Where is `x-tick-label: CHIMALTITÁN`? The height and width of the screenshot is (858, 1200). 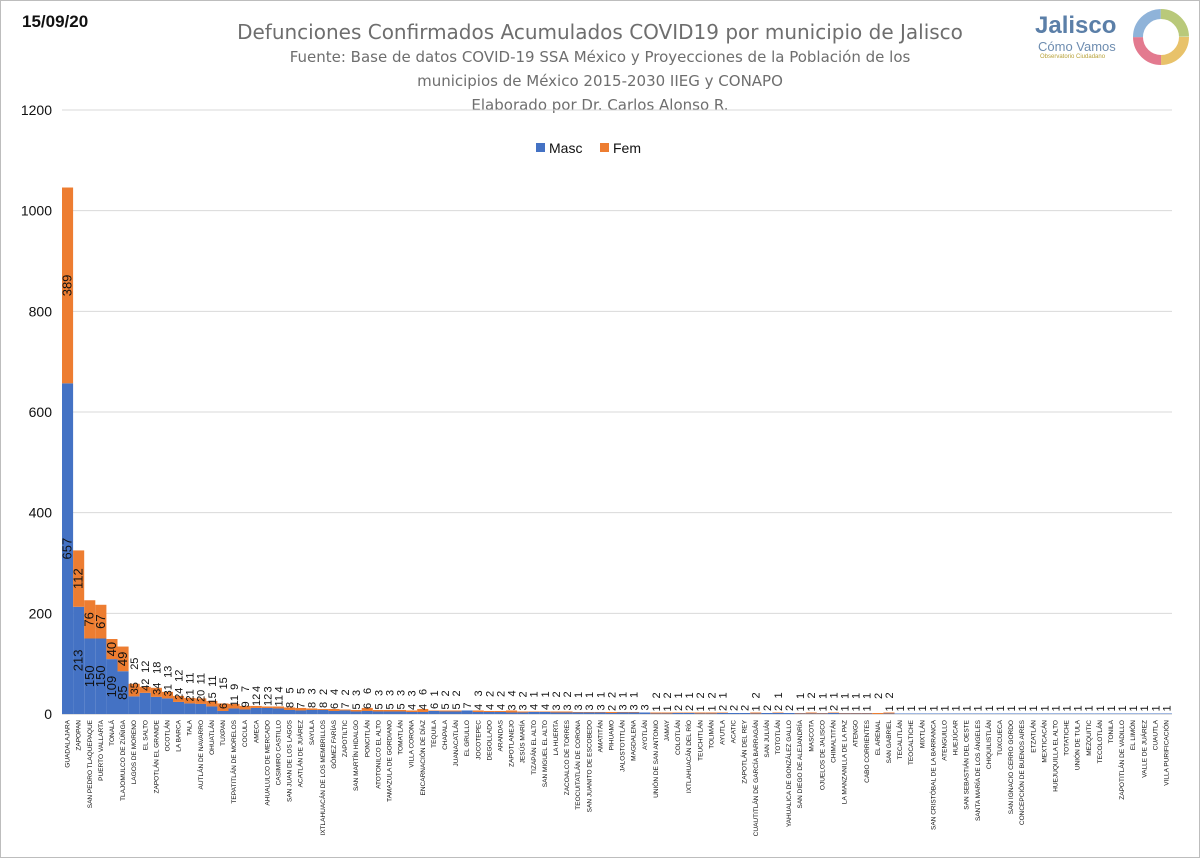
x-tick-label: CHIMALTITÁN is located at coordinates (832, 741).